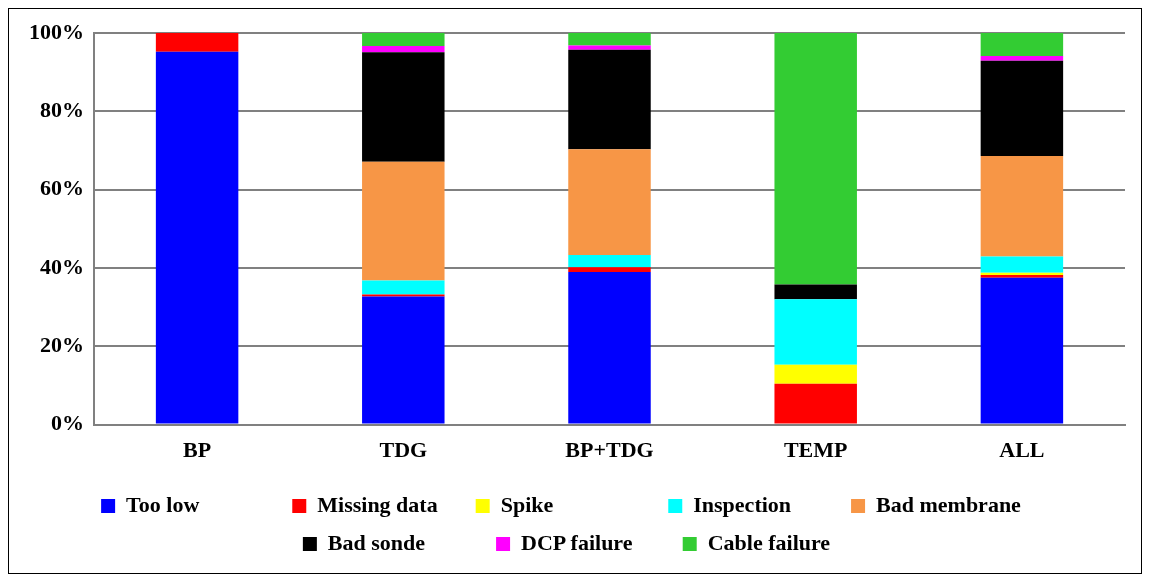 This screenshot has width=1150, height=582. What do you see at coordinates (764, 504) in the screenshot?
I see `legend-label: Inspection` at bounding box center [764, 504].